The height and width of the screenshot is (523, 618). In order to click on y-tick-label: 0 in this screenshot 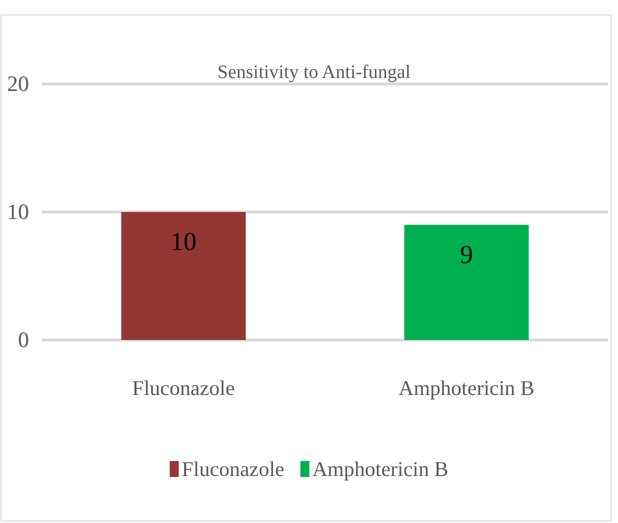, I will do `click(23, 339)`.